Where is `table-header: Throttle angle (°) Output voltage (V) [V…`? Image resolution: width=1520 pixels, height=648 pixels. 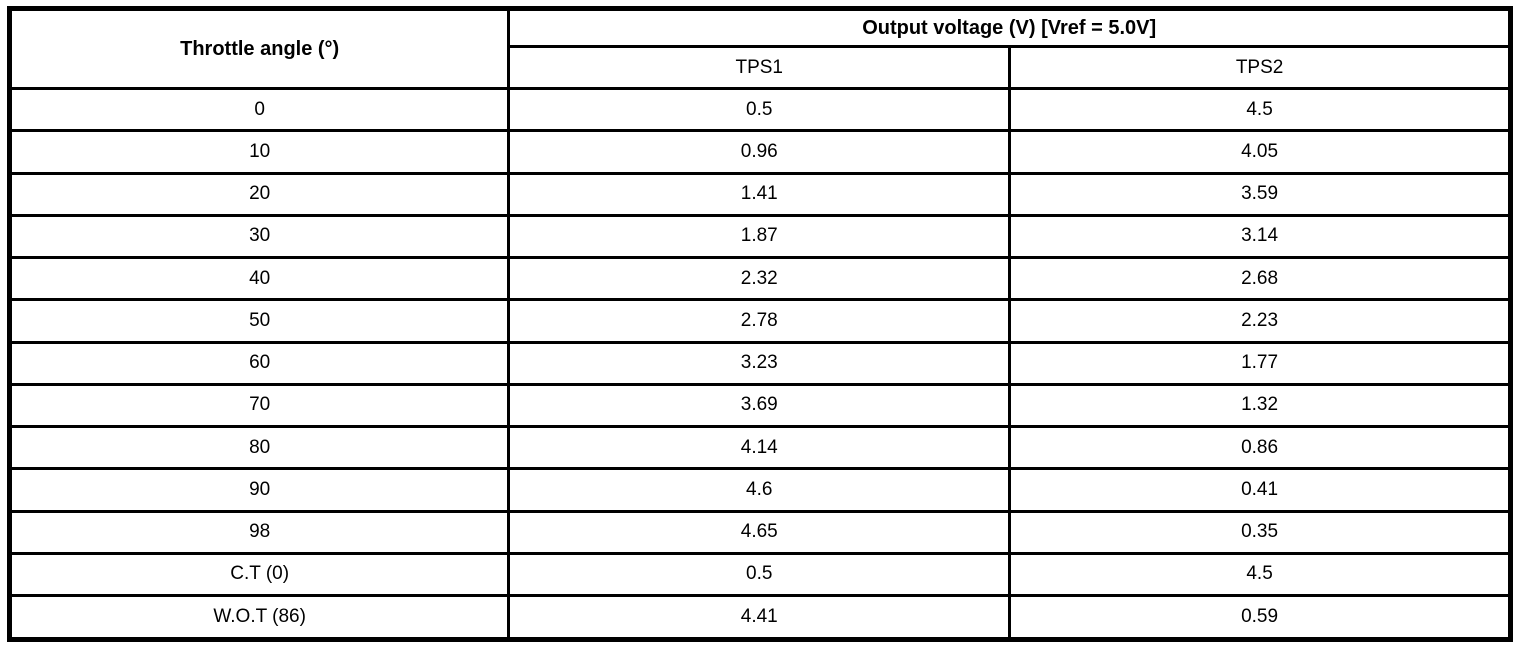
table-header: Throttle angle (°) Output voltage (V) [V… is located at coordinates (759, 48).